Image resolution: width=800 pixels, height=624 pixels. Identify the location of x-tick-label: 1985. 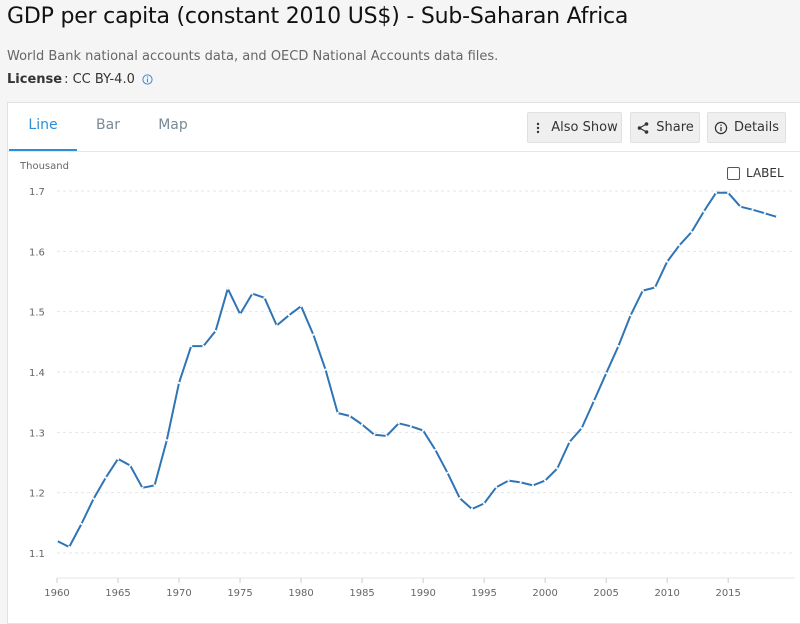
(361, 593).